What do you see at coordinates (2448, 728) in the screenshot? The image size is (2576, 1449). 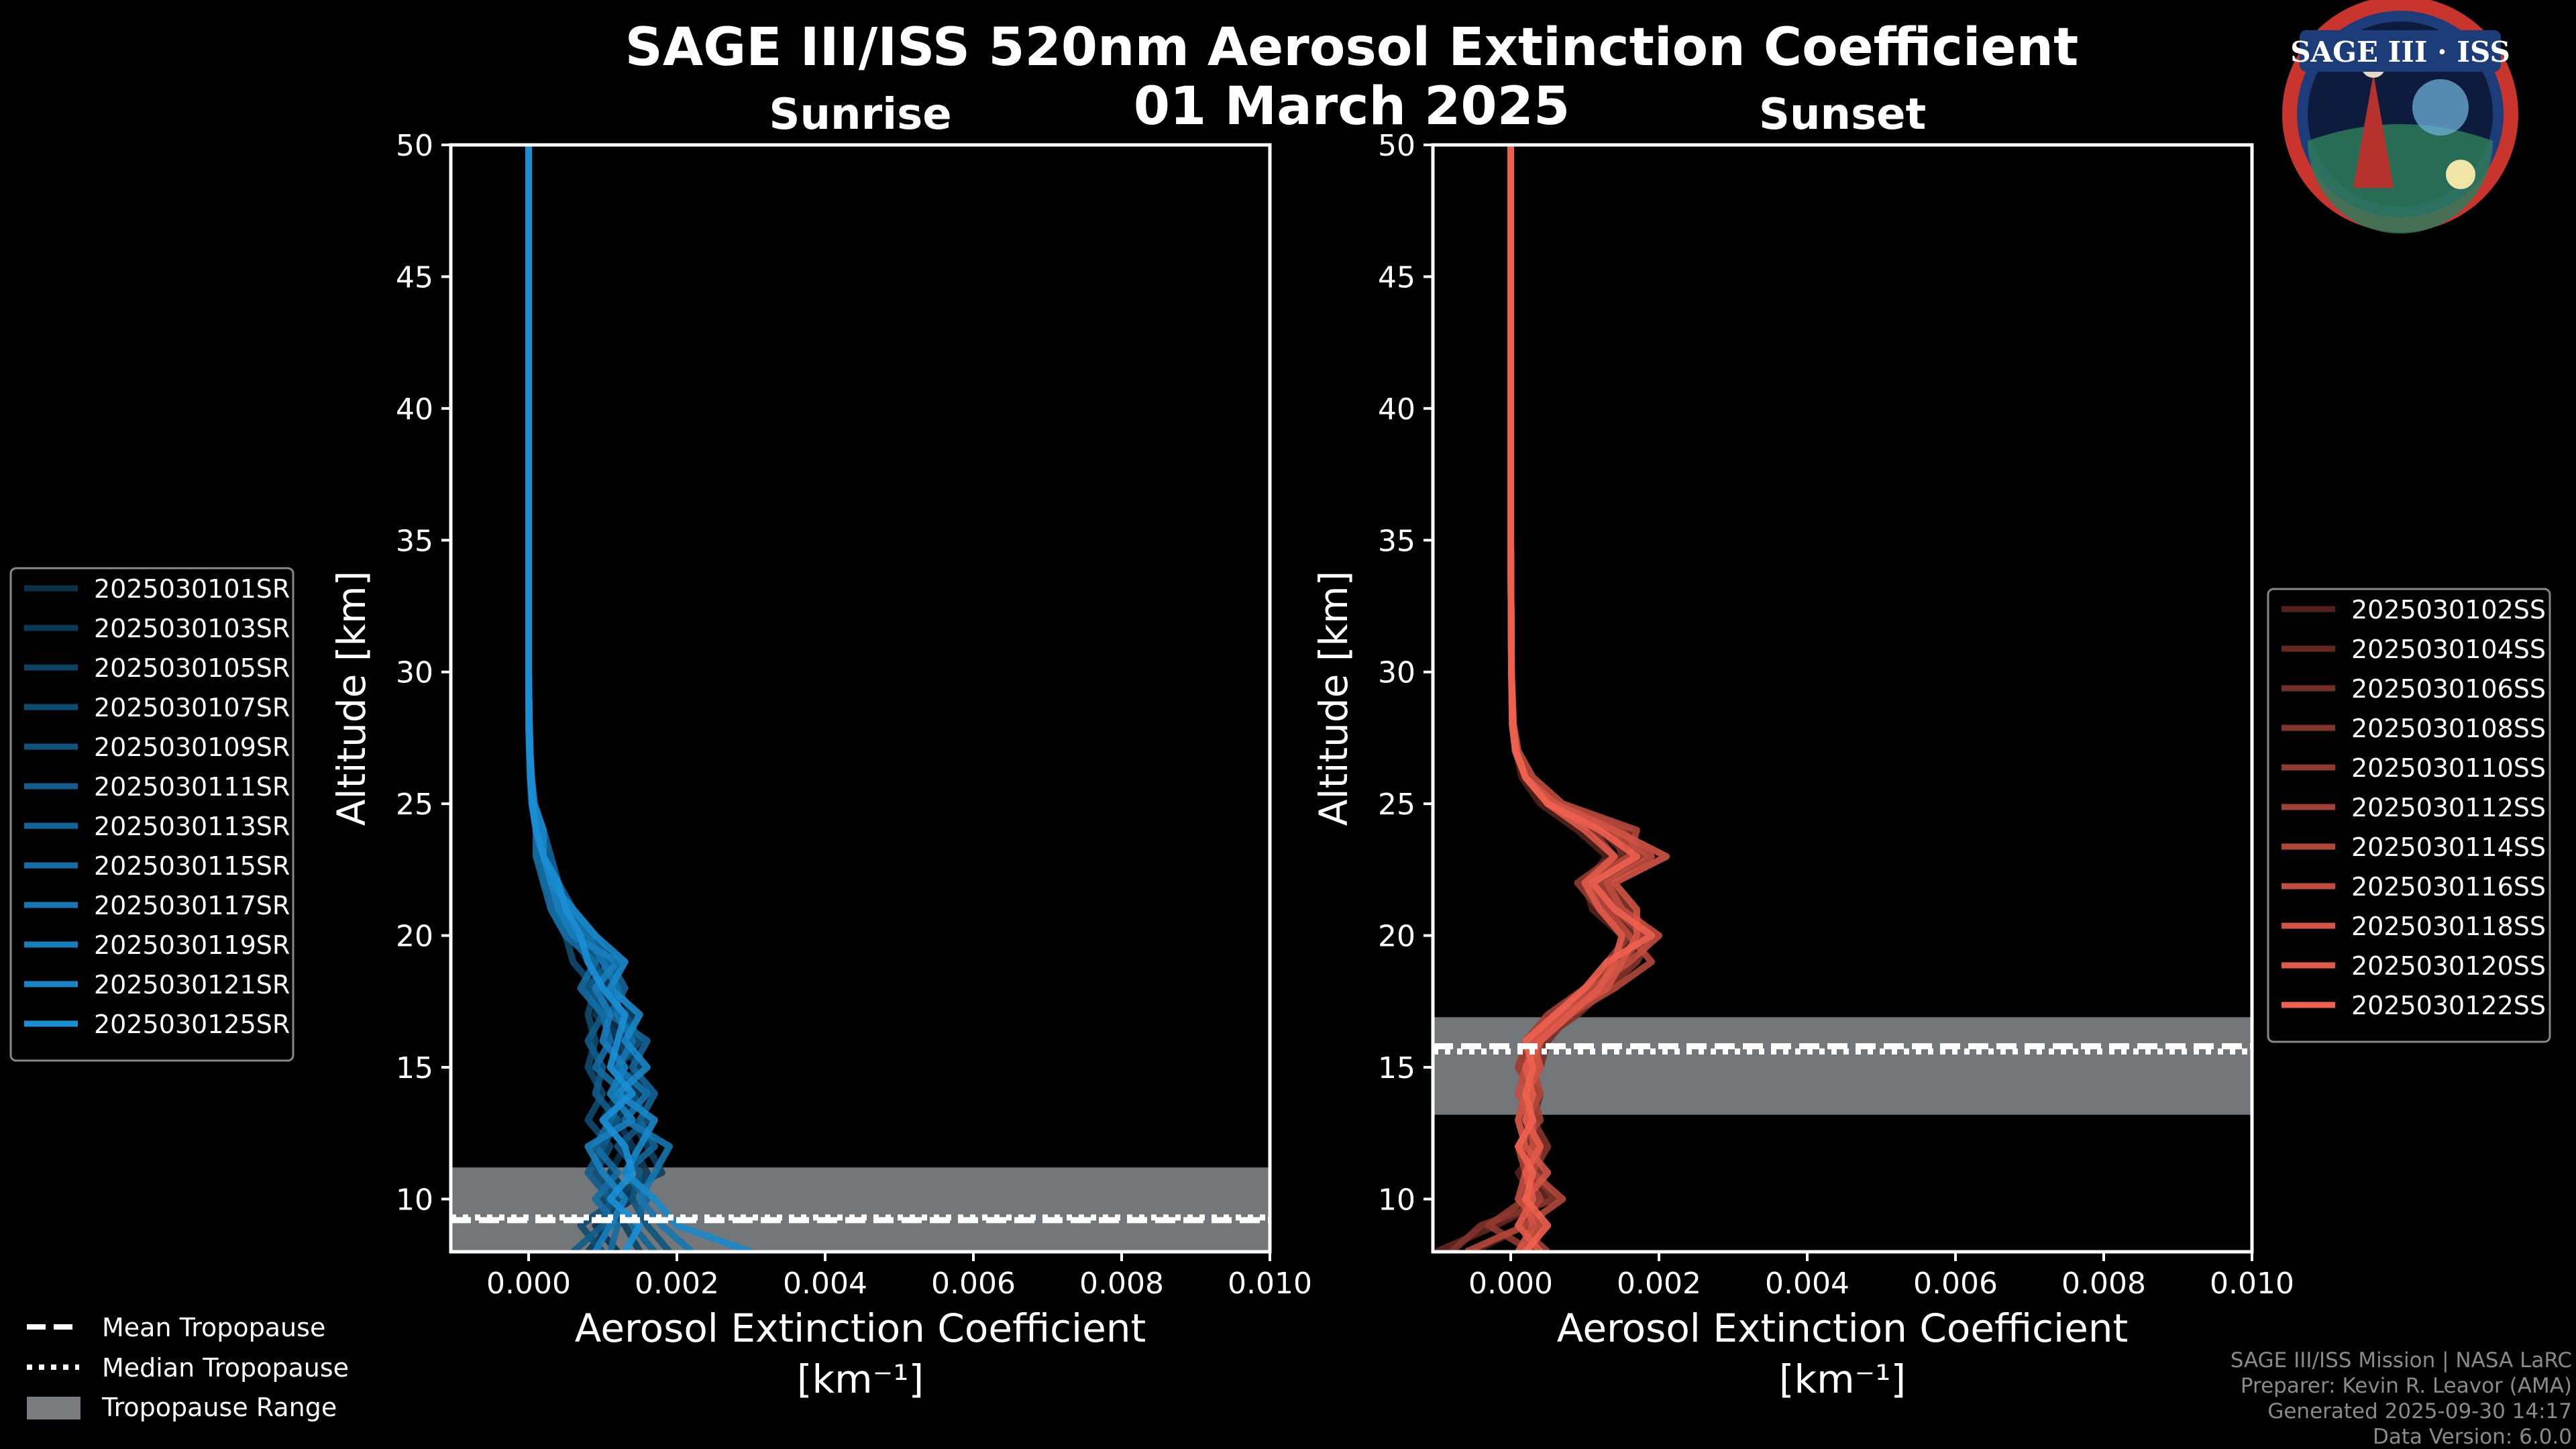 I see `legend-label: 2025030108SS` at bounding box center [2448, 728].